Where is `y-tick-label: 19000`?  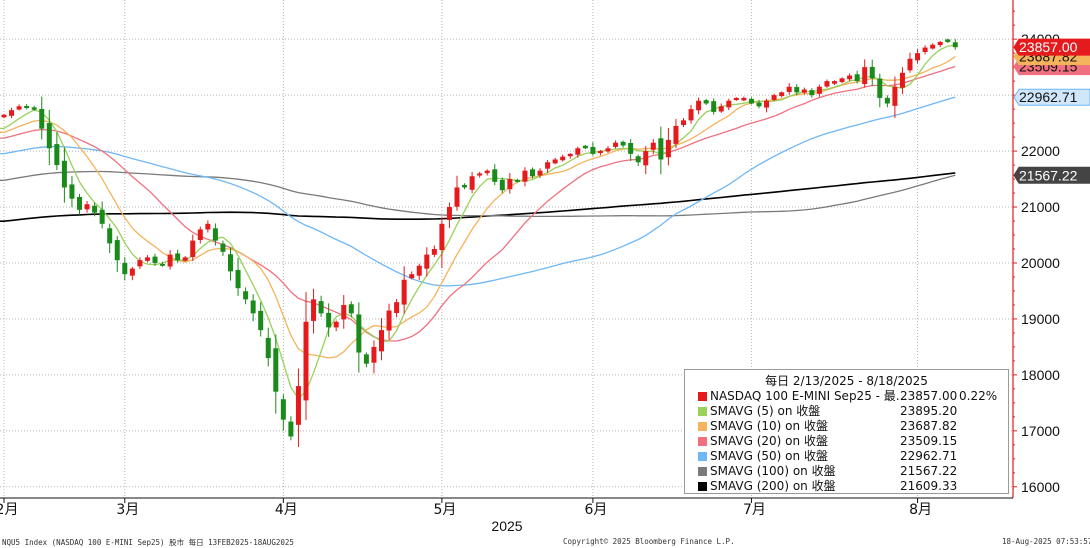
y-tick-label: 19000 is located at coordinates (1040, 319).